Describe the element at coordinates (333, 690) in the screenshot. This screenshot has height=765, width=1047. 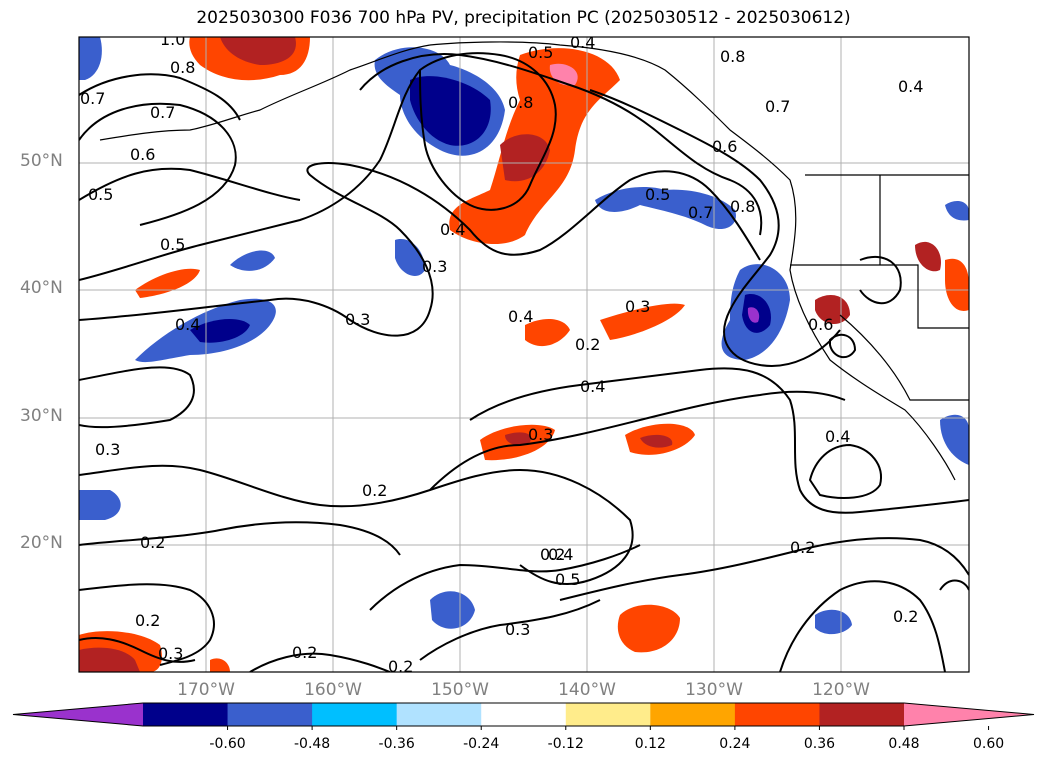
I see `lon-label-160w: 160°W` at that location.